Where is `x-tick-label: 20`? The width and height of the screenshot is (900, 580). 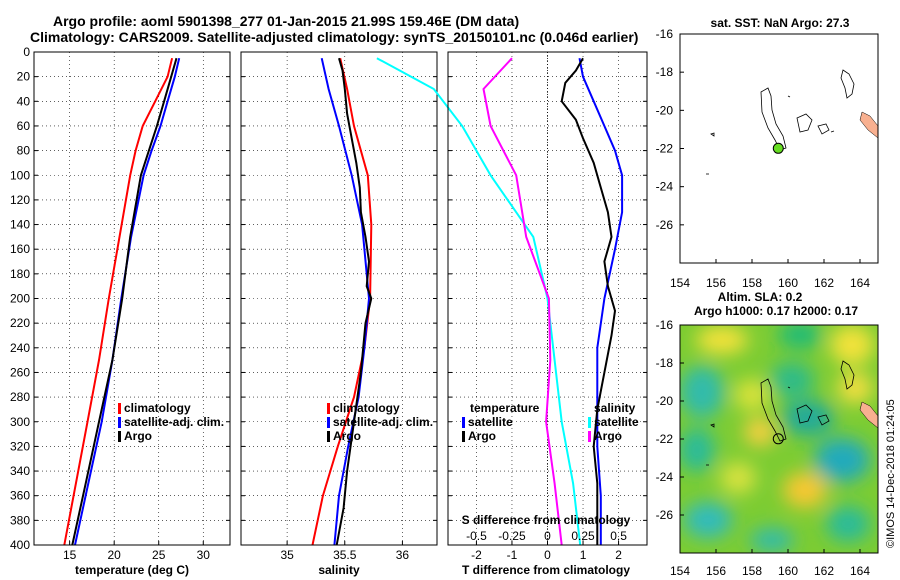 x-tick-label: 20 is located at coordinates (115, 555).